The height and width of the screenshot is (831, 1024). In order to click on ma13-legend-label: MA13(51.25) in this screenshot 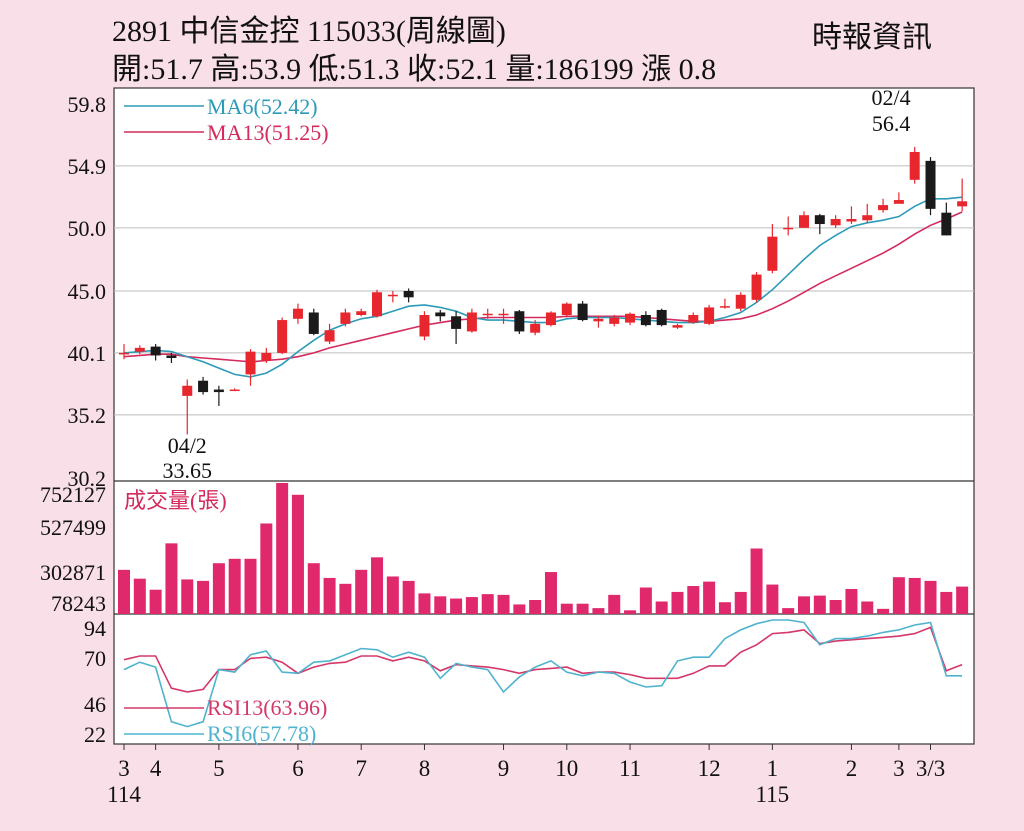, I will do `click(268, 132)`.